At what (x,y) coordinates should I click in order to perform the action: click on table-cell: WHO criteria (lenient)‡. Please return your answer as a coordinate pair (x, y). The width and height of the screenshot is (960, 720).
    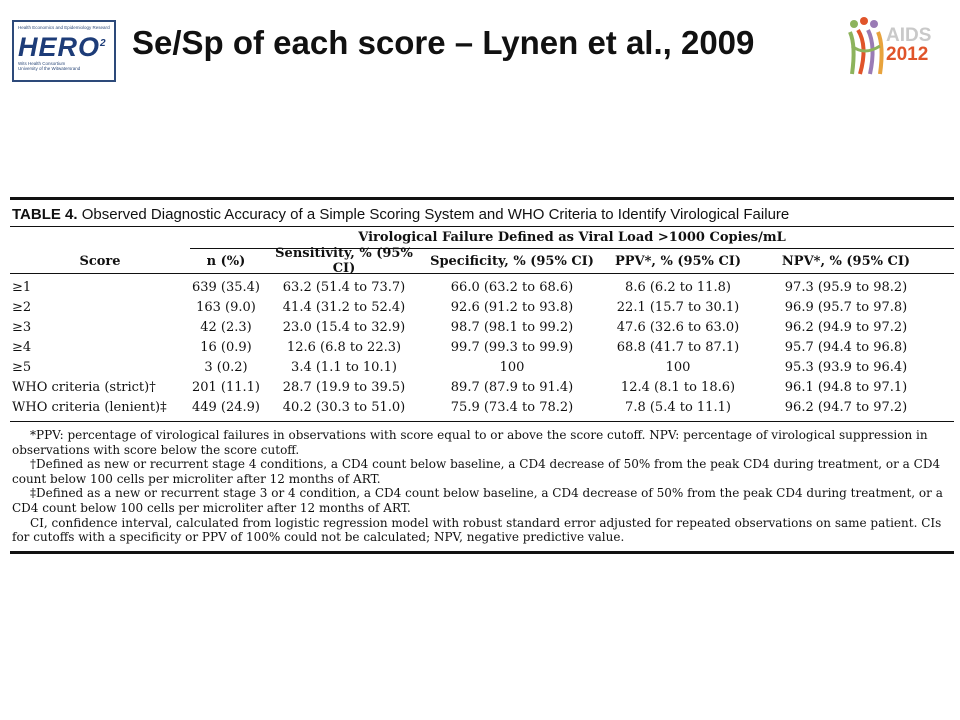
    Looking at the image, I should click on (89, 407).